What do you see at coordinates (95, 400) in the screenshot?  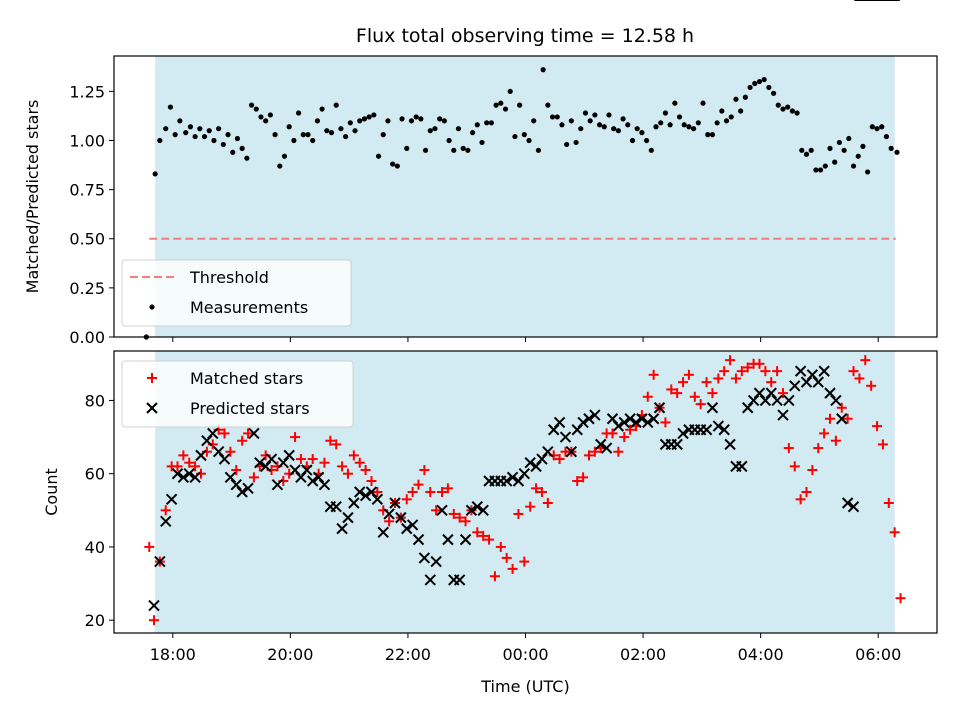 I see `y-tick-label: 80` at bounding box center [95, 400].